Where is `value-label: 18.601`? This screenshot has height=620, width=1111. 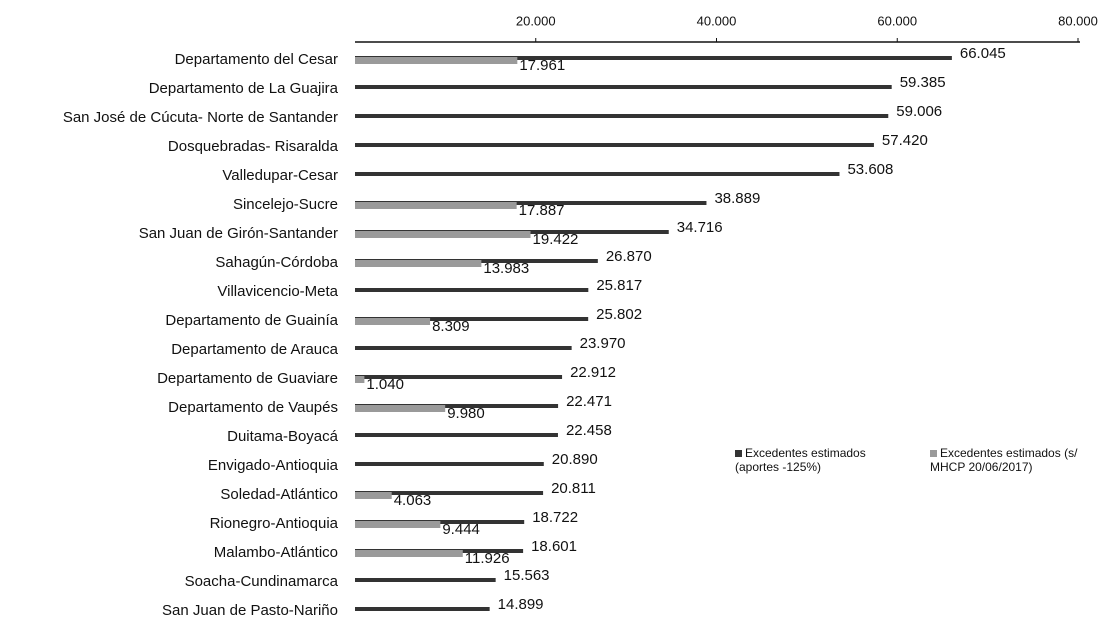 value-label: 18.601 is located at coordinates (554, 546).